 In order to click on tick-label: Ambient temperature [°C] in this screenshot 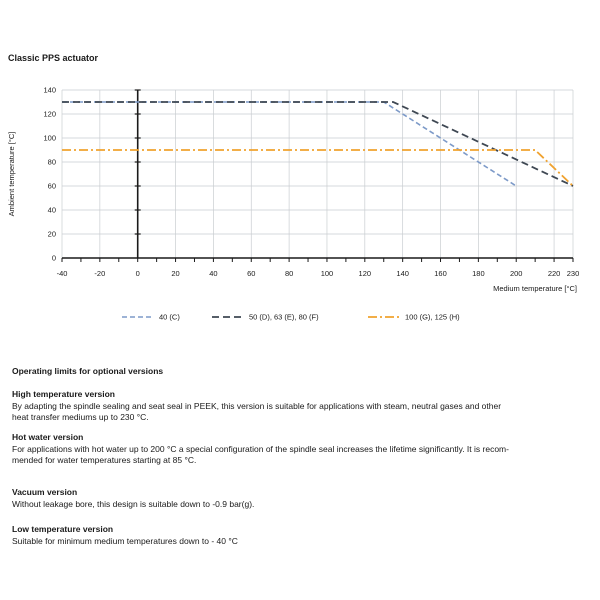, I will do `click(11, 174)`.